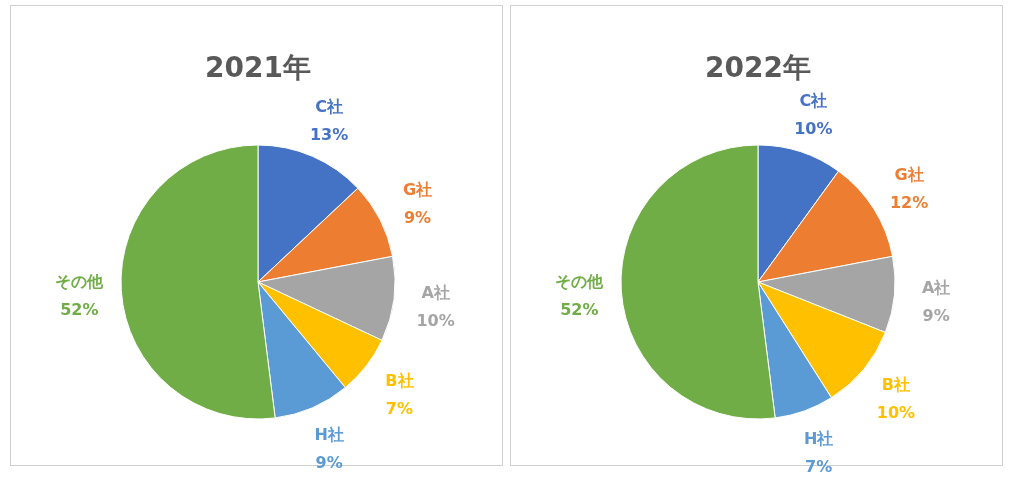 The height and width of the screenshot is (485, 1024). What do you see at coordinates (758, 67) in the screenshot?
I see `chart-title: 2022年` at bounding box center [758, 67].